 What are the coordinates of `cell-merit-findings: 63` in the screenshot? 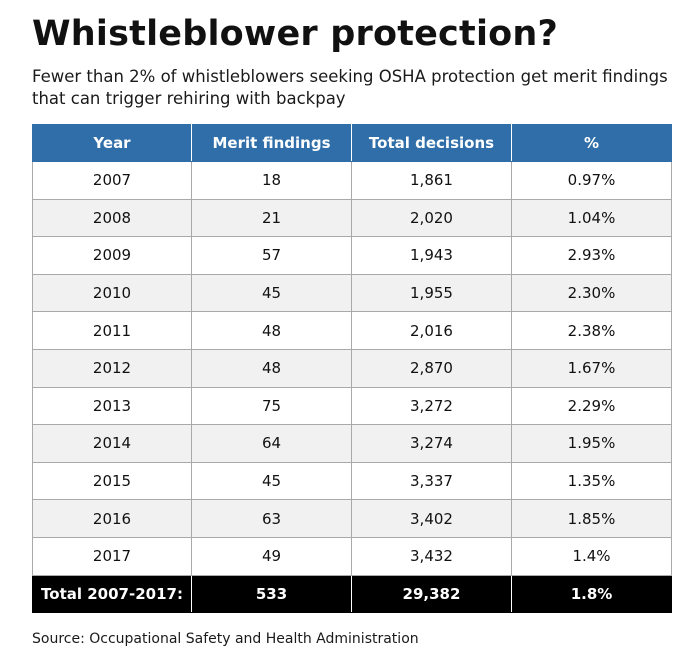 It's located at (271, 518).